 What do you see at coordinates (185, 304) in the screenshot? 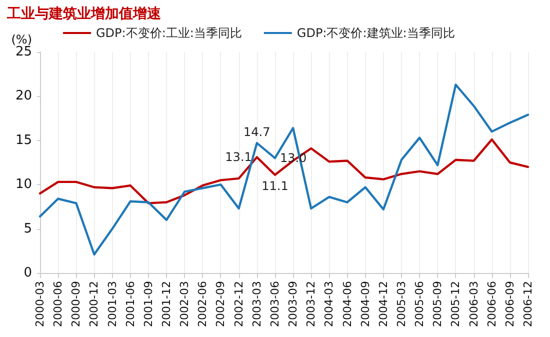
I see `x-tick-label: 2002-03` at bounding box center [185, 304].